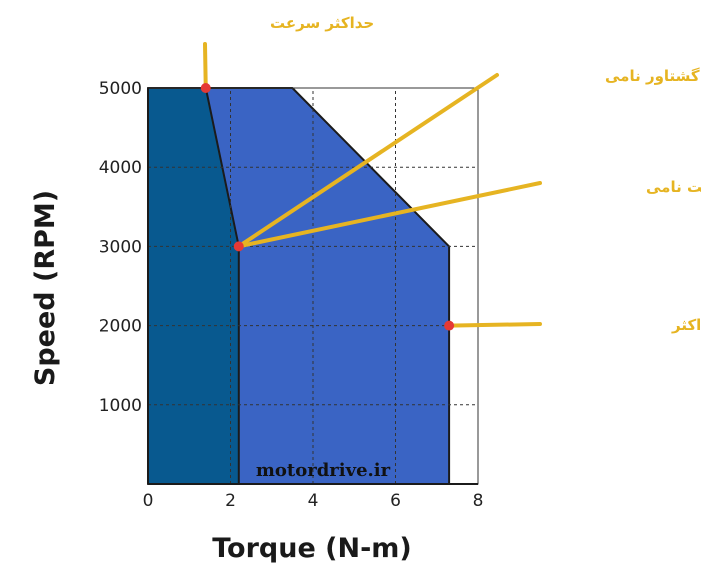  What do you see at coordinates (120, 168) in the screenshot?
I see `y-tick-label: 4000` at bounding box center [120, 168].